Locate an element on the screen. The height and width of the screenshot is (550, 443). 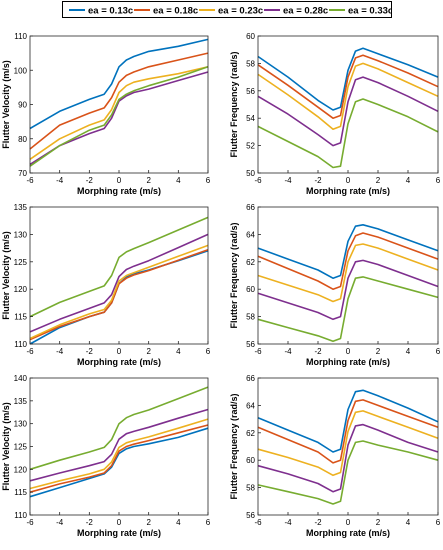
y-tick-label: 52 is located at coordinates (250, 146).